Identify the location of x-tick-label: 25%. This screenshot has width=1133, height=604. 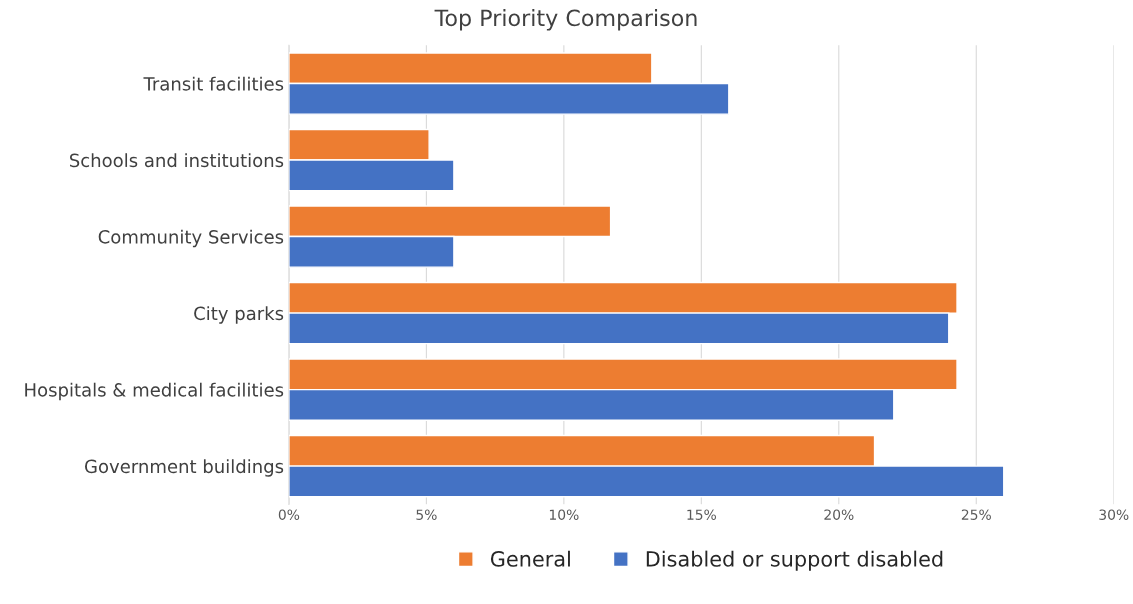
(976, 514).